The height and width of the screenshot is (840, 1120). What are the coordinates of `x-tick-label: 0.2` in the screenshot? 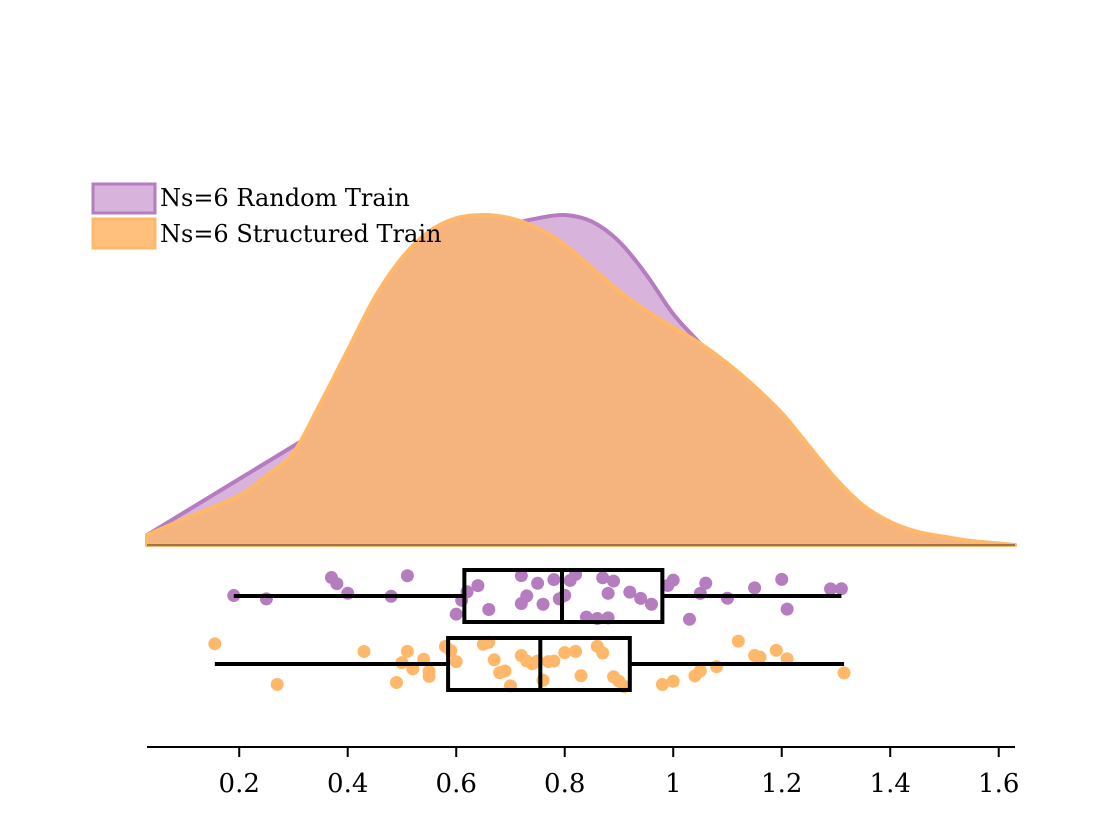 It's located at (239, 784).